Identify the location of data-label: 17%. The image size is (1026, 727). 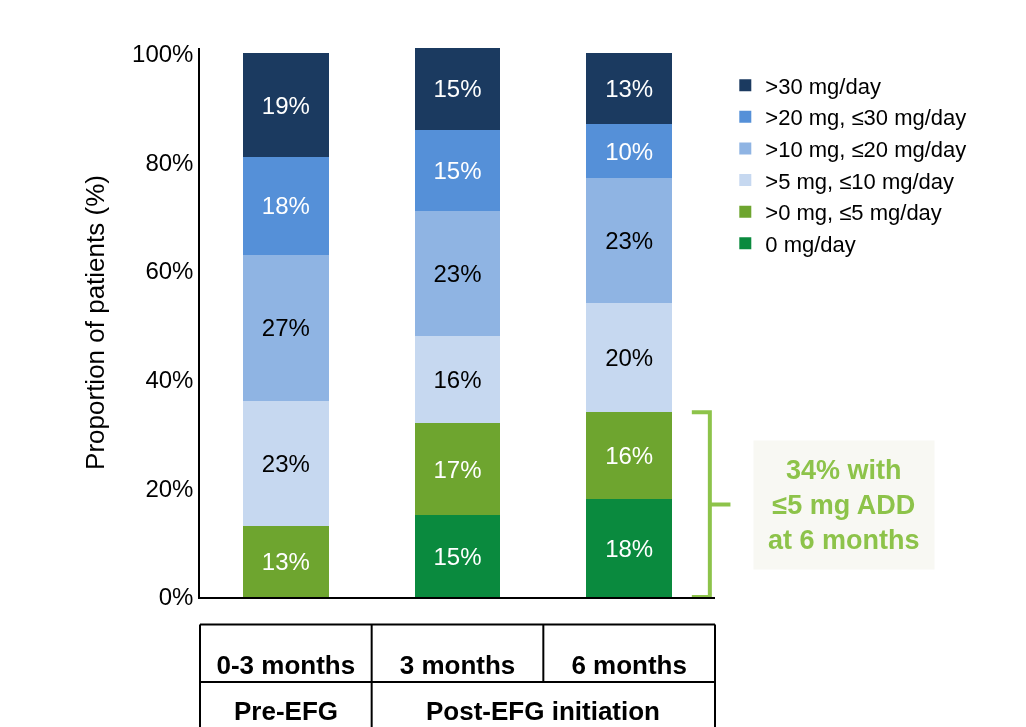
(457, 469).